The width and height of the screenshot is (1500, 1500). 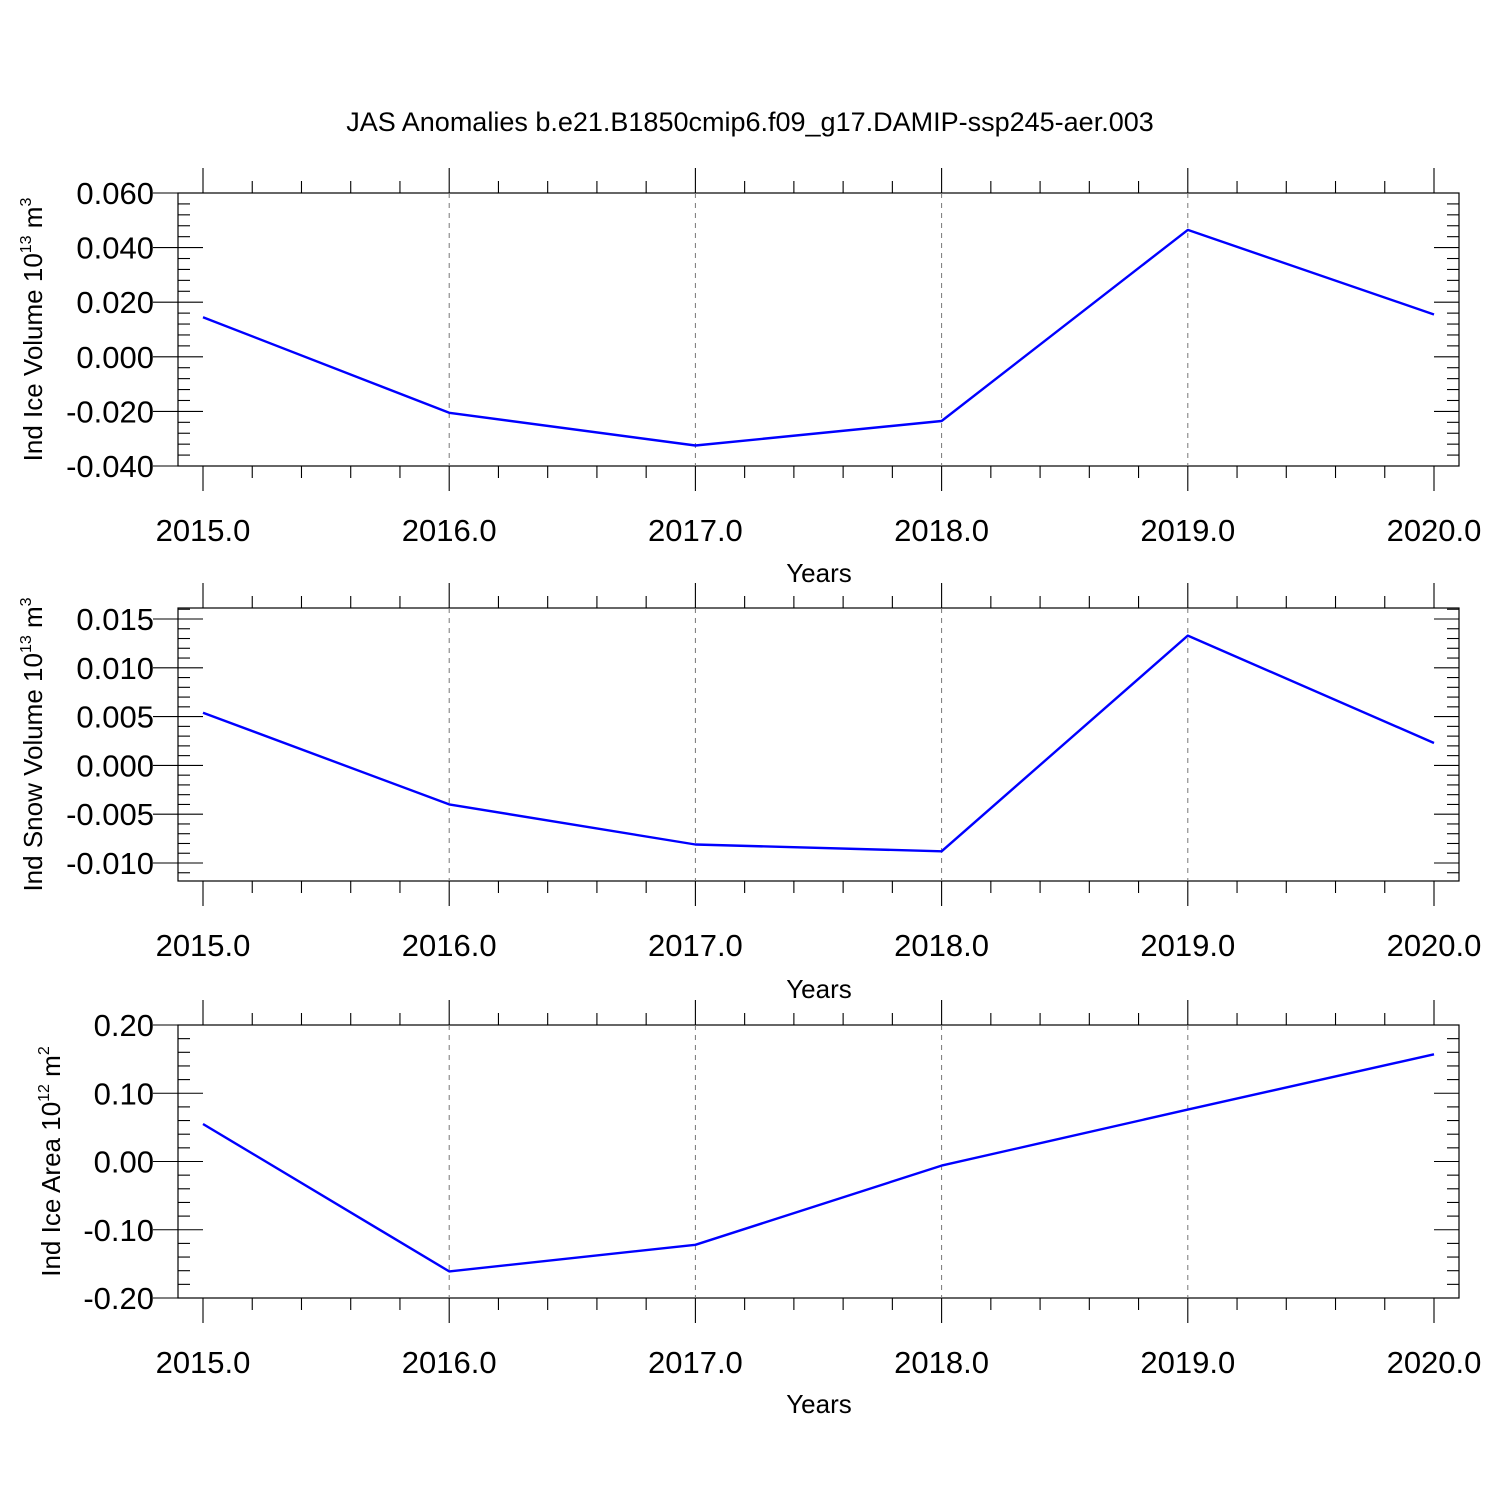 I want to click on y-tick-label: 0.010, so click(x=115, y=668).